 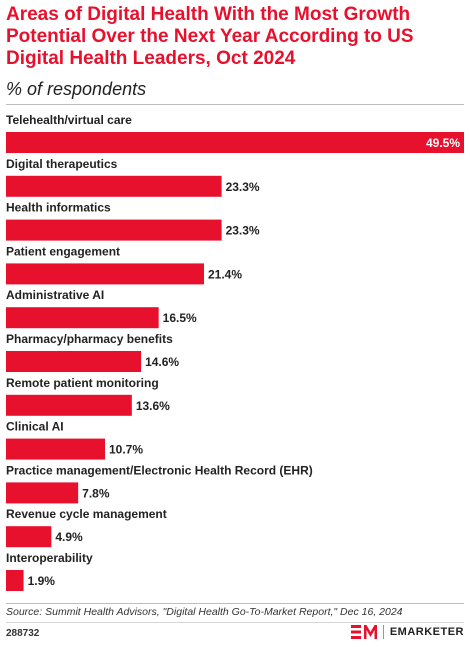 What do you see at coordinates (49, 558) in the screenshot?
I see `category-label: Interoperability` at bounding box center [49, 558].